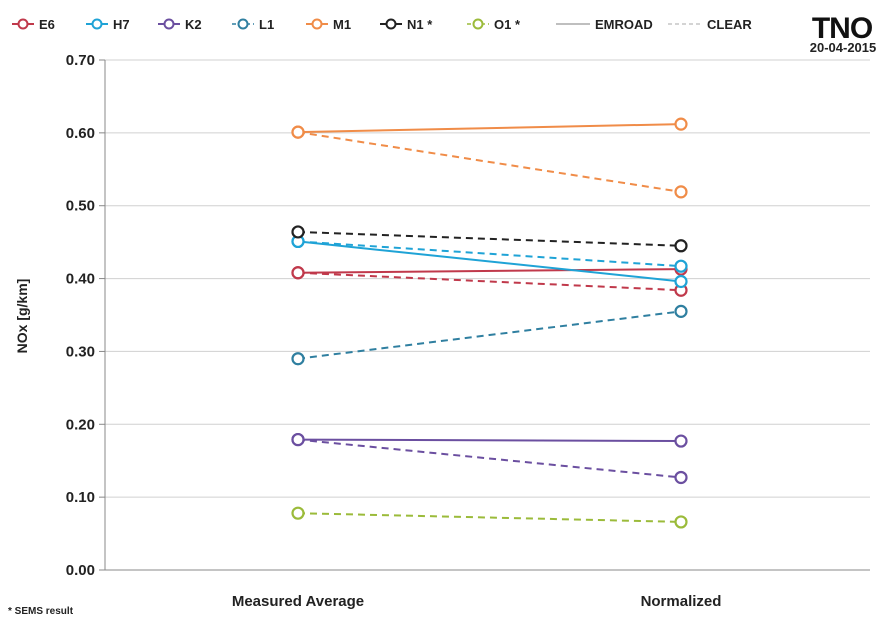 The width and height of the screenshot is (892, 622). I want to click on footnote: * SEMS result, so click(41, 611).